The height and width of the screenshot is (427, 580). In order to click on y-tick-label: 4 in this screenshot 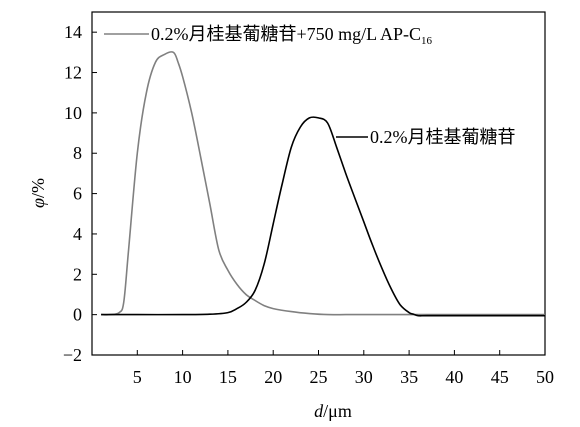, I will do `click(77, 234)`.